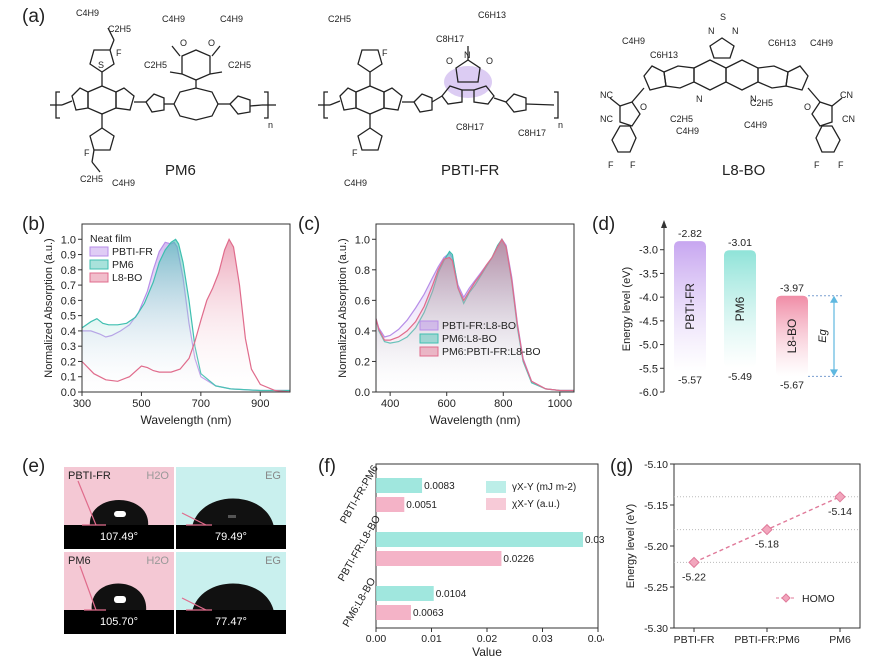 The width and height of the screenshot is (869, 659). Describe the element at coordinates (766, 640) in the screenshot. I see `x-tick-label: PBTI-FR:PM6` at that location.